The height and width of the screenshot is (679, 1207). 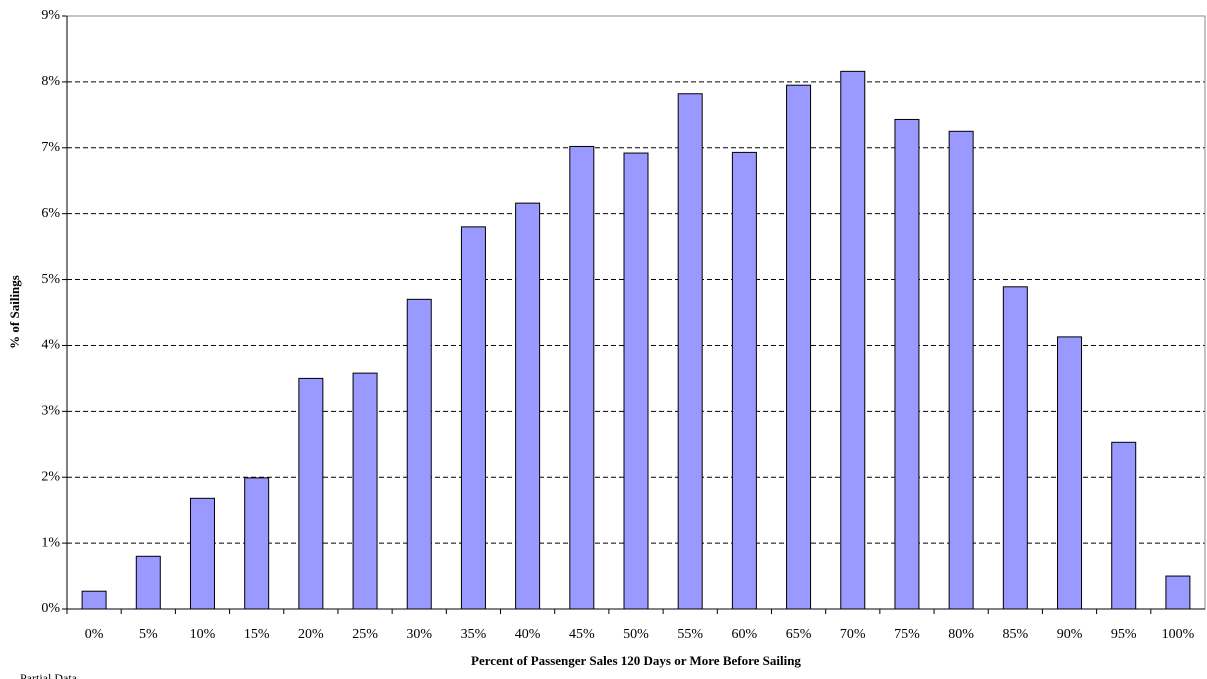 What do you see at coordinates (636, 634) in the screenshot?
I see `x-tick-label: 50%` at bounding box center [636, 634].